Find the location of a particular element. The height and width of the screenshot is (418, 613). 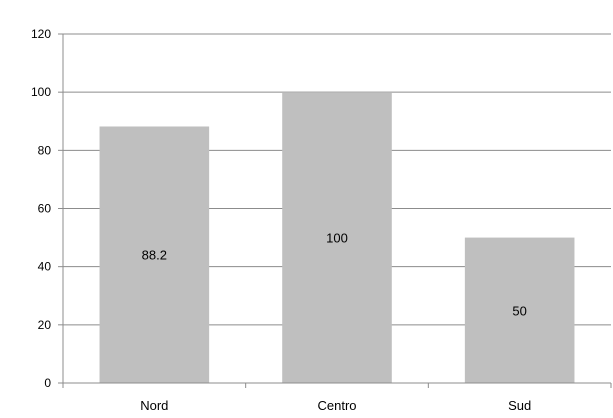

y-tick-label: 0 is located at coordinates (47, 383).